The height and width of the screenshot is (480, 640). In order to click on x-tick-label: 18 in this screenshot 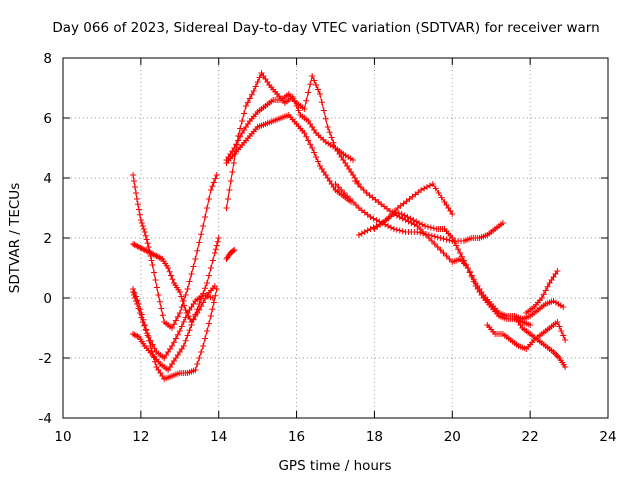, I will do `click(374, 437)`.